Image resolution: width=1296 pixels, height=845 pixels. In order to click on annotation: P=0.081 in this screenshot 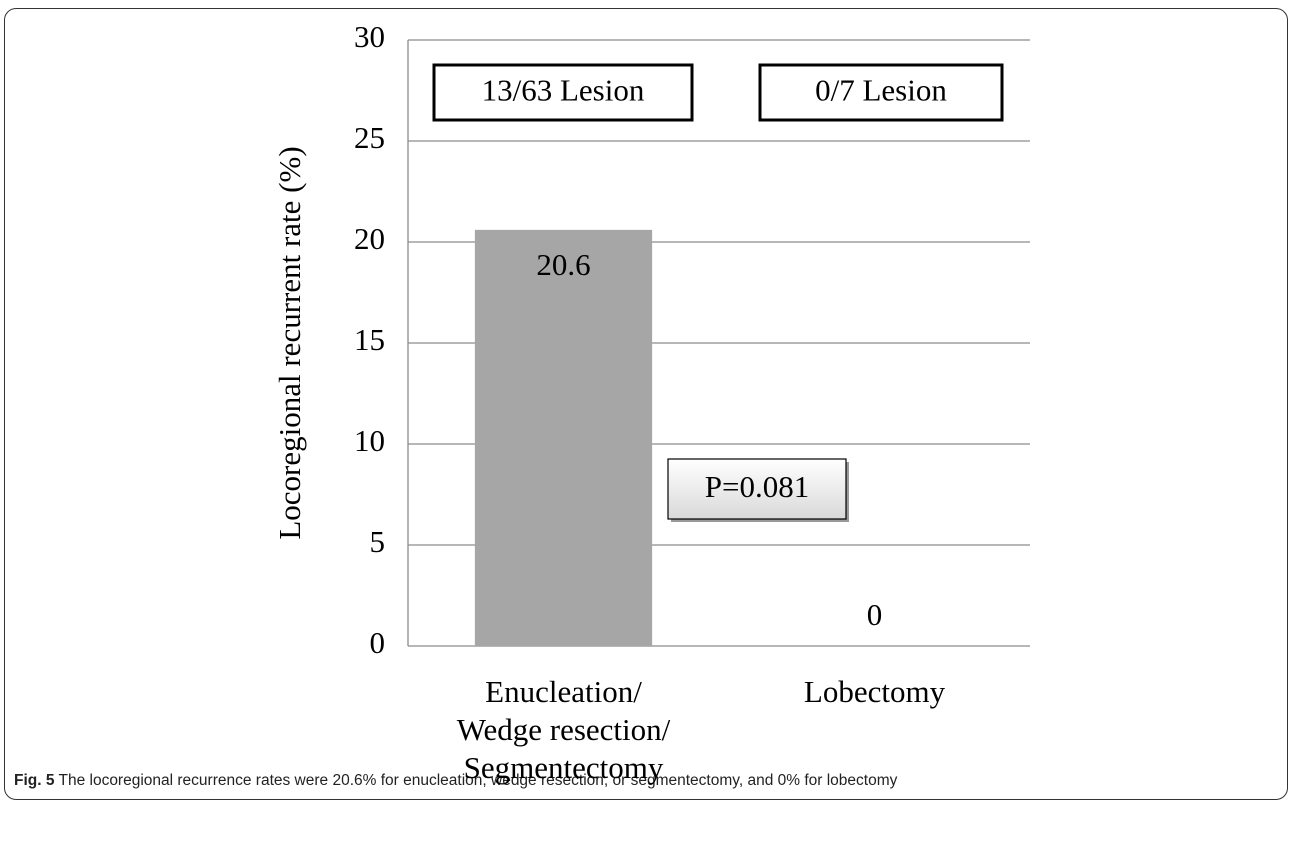, I will do `click(757, 486)`.